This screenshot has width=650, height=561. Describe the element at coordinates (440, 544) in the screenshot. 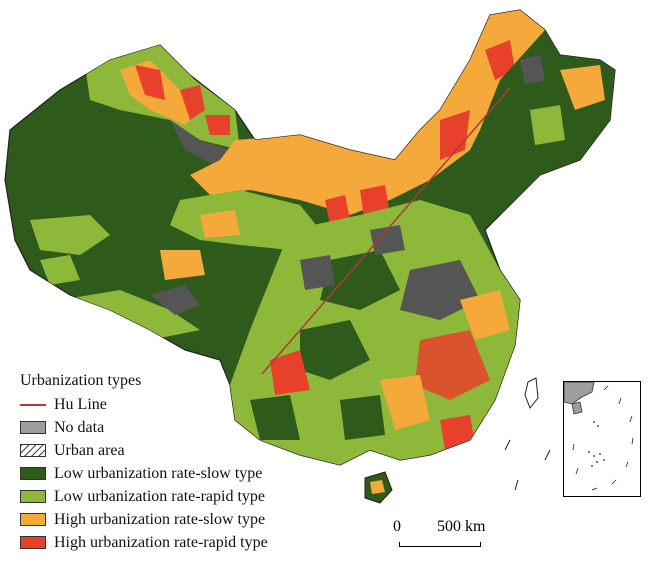

I see `scale-bar-line` at that location.